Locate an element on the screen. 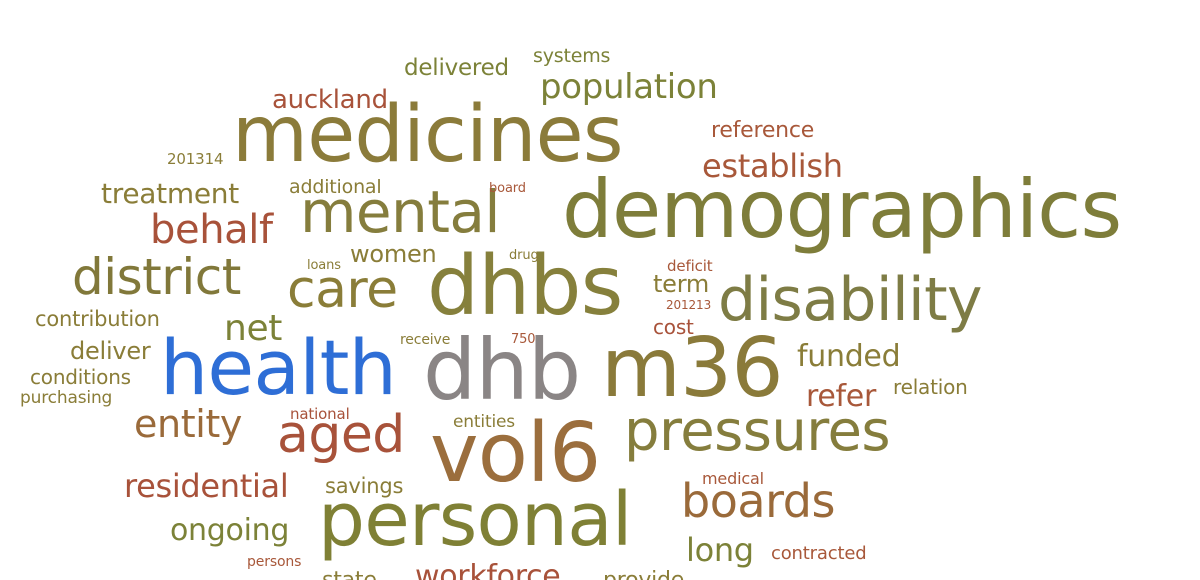  word-provide: provide is located at coordinates (643, 575).